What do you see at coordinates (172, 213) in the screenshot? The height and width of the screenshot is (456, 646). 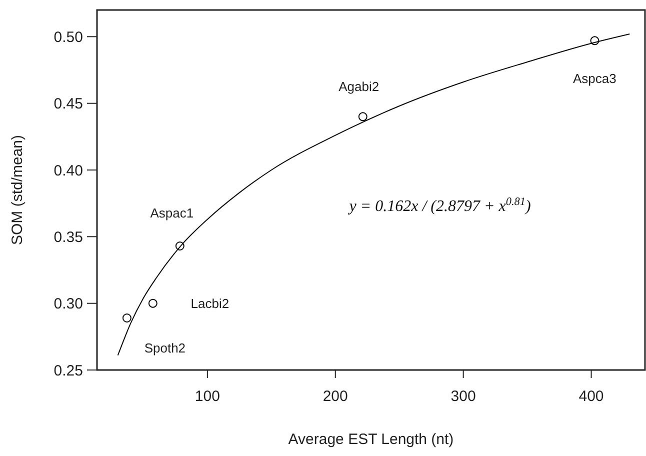 I see `annotation: Aspac1` at bounding box center [172, 213].